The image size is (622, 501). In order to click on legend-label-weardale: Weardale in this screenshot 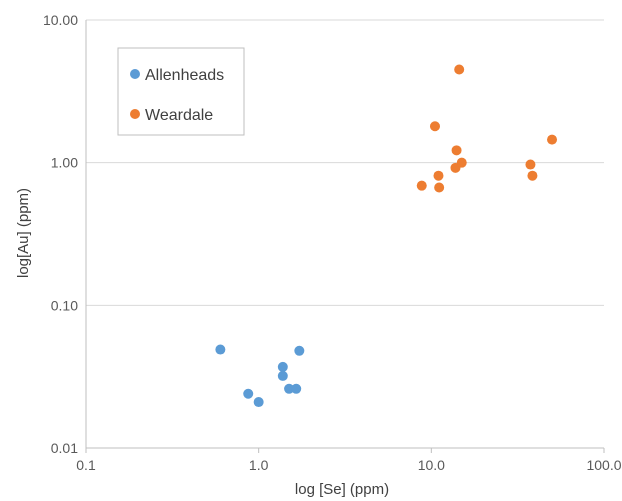, I will do `click(179, 115)`.